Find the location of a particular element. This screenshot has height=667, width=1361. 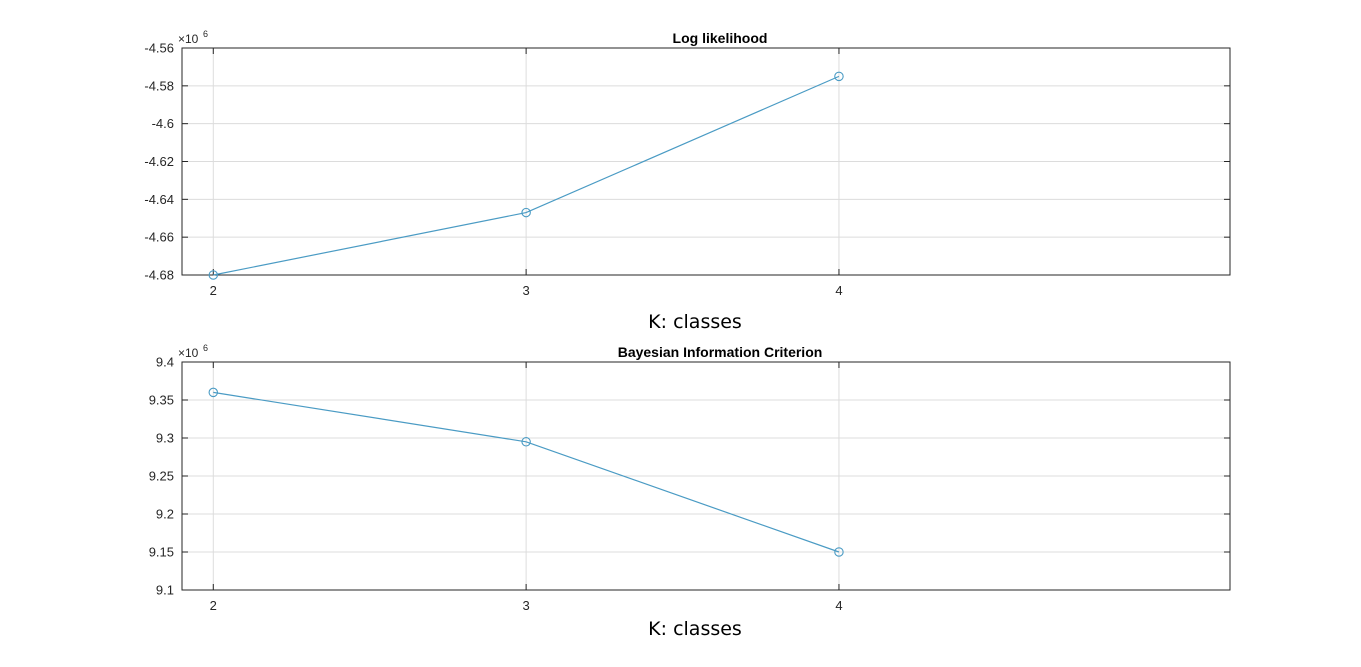

y-tick-labels-bottom: 9.4 9.35 9.3 9.25 9.2 9.15 9.1 is located at coordinates (161, 476).